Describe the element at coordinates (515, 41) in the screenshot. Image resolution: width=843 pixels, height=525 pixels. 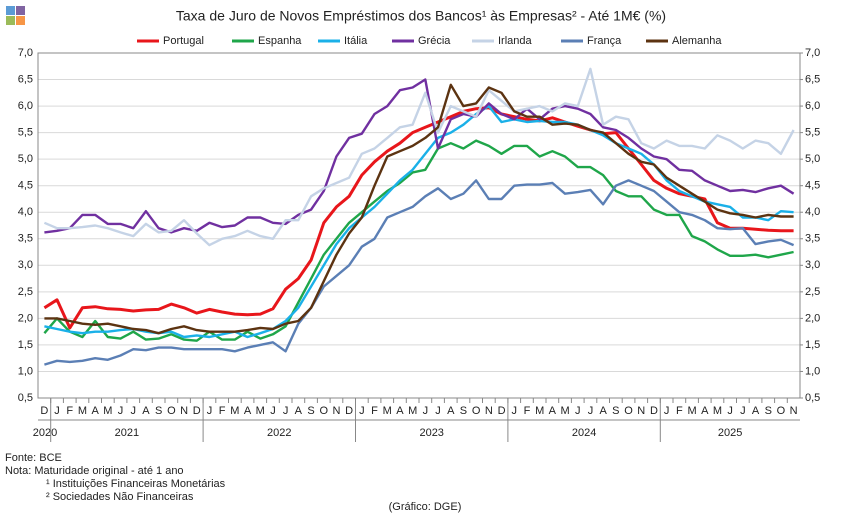
I see `legend-label: Irlanda` at that location.